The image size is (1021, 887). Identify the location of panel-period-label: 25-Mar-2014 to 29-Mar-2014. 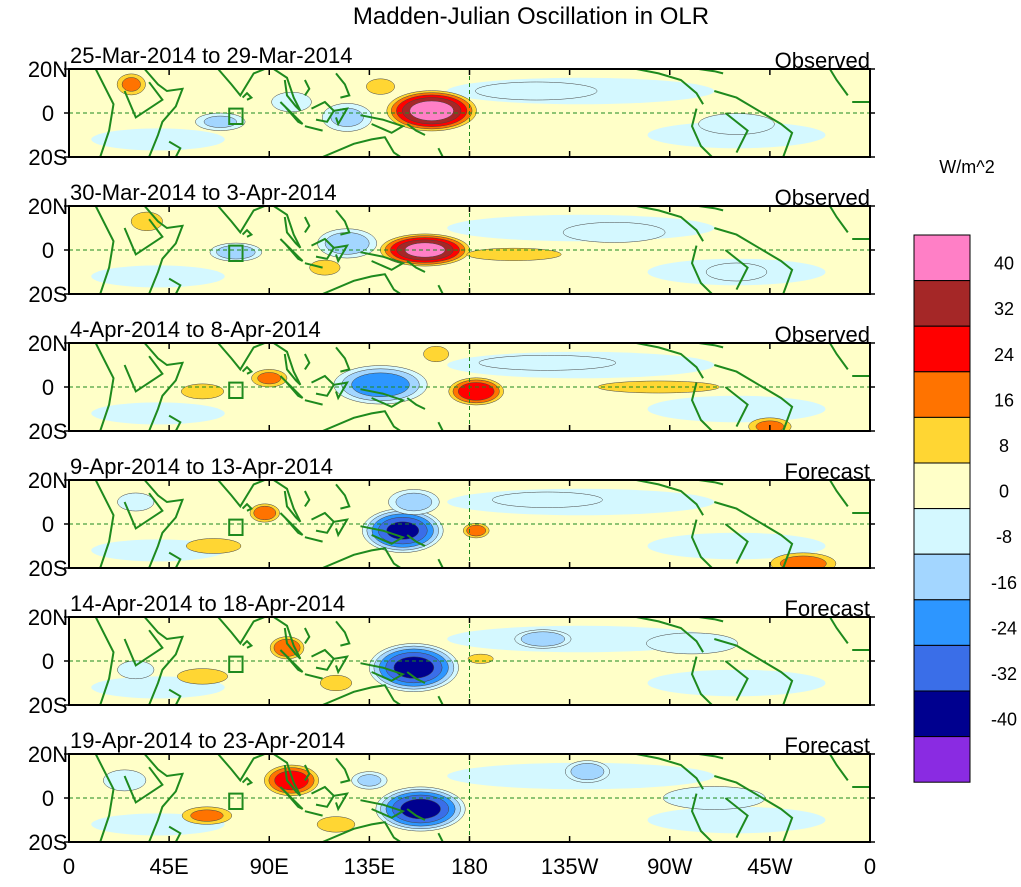
(211, 55).